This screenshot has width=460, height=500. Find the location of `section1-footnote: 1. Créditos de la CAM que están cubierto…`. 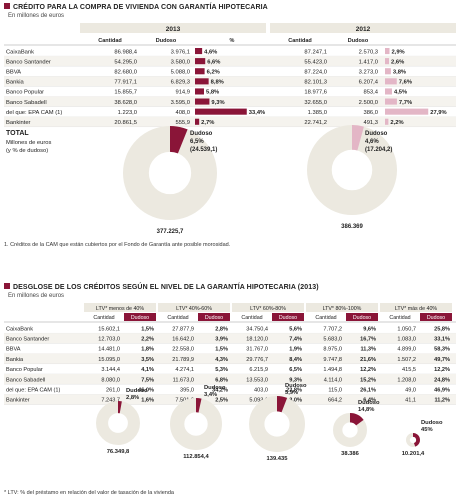

section1-footnote: 1. Créditos de la CAM que están cubierto… is located at coordinates (117, 245).